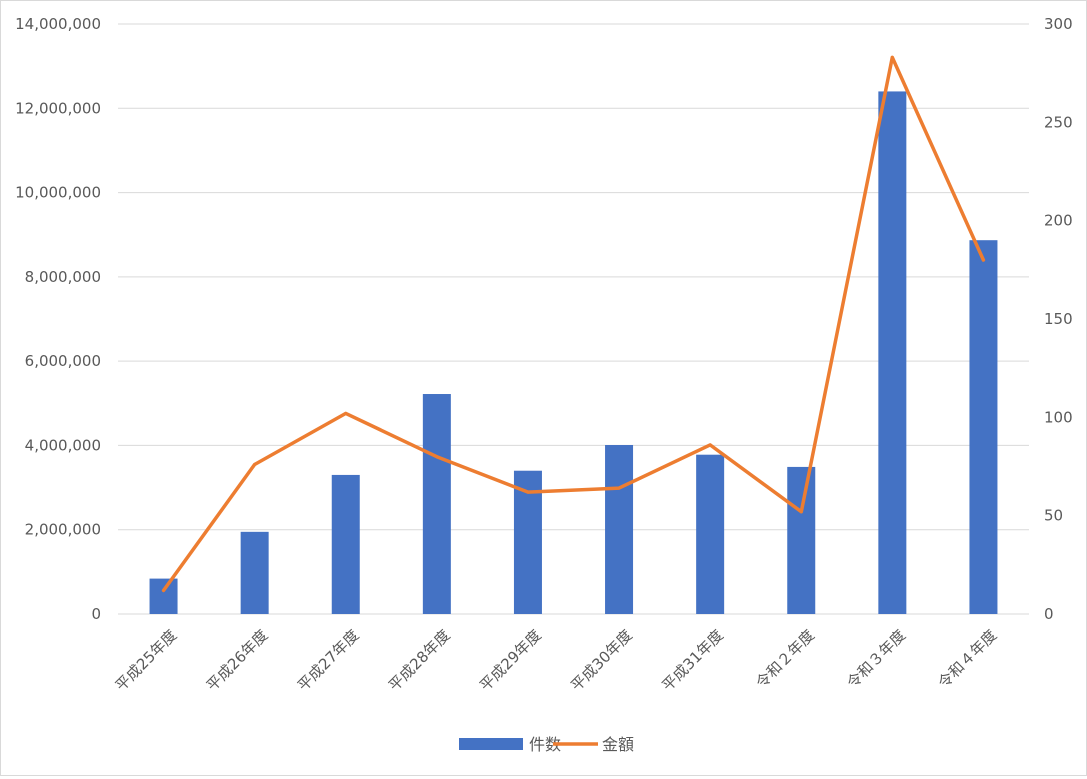 The width and height of the screenshot is (1087, 779). What do you see at coordinates (491, 744) in the screenshot?
I see `legend-swatch-bar` at bounding box center [491, 744].